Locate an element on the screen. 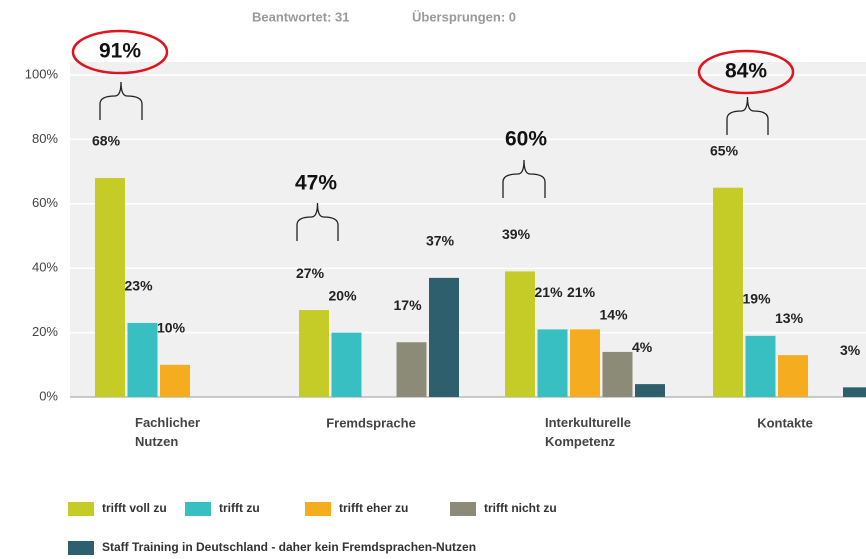 This screenshot has width=866, height=559. label-line: Nutzen is located at coordinates (156, 441).